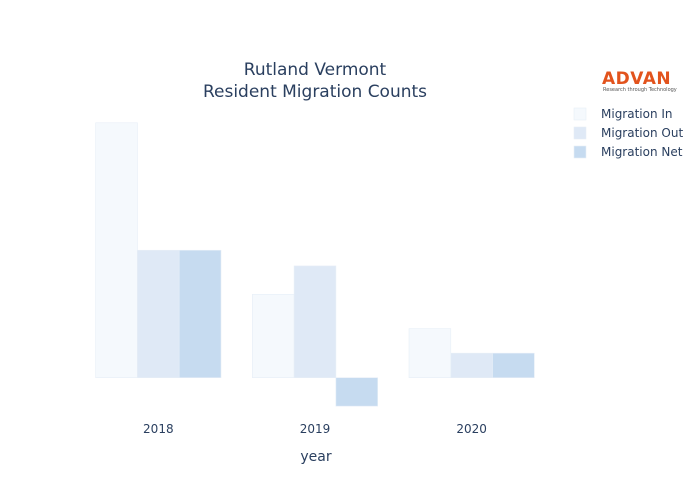 This screenshot has height=500, width=700. What do you see at coordinates (580, 133) in the screenshot?
I see `legend-swatch-migration-out` at bounding box center [580, 133].